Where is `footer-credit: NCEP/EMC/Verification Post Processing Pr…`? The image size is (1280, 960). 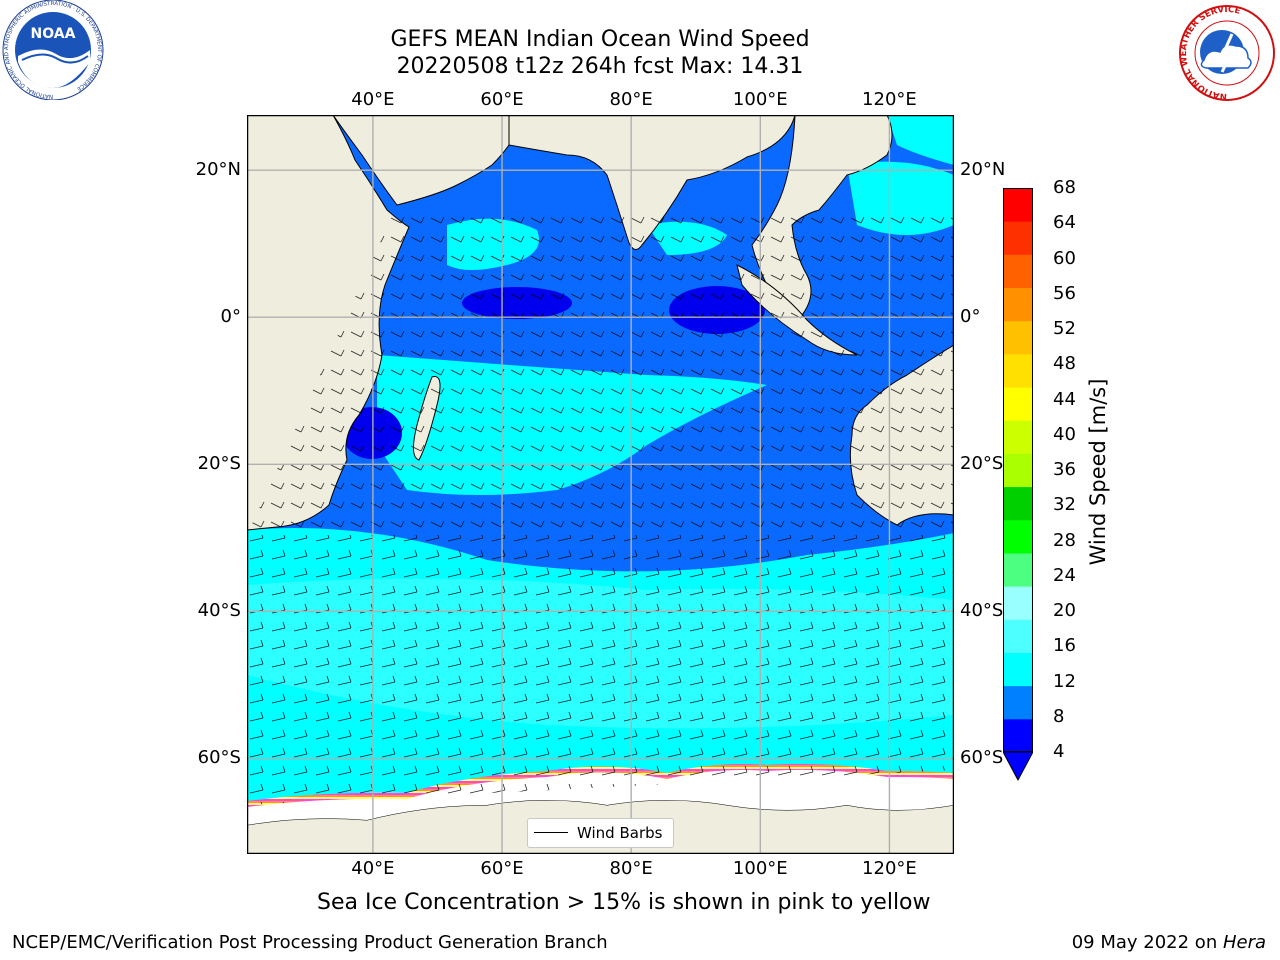
footer-credit: NCEP/EMC/Verification Post Processing Pr… is located at coordinates (310, 942).